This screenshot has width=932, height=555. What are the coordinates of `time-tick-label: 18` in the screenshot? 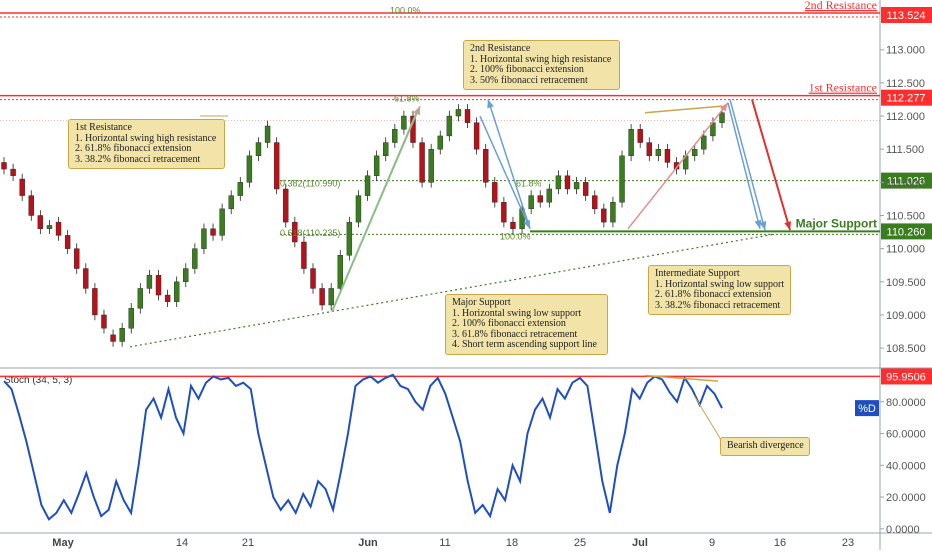 It's located at (512, 543).